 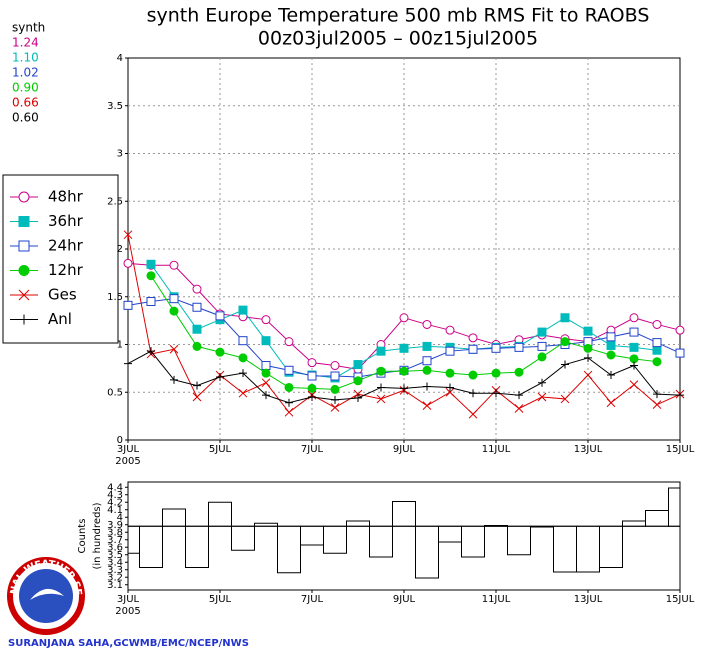 I want to click on y-tick-label: 3.2, so click(x=115, y=577).